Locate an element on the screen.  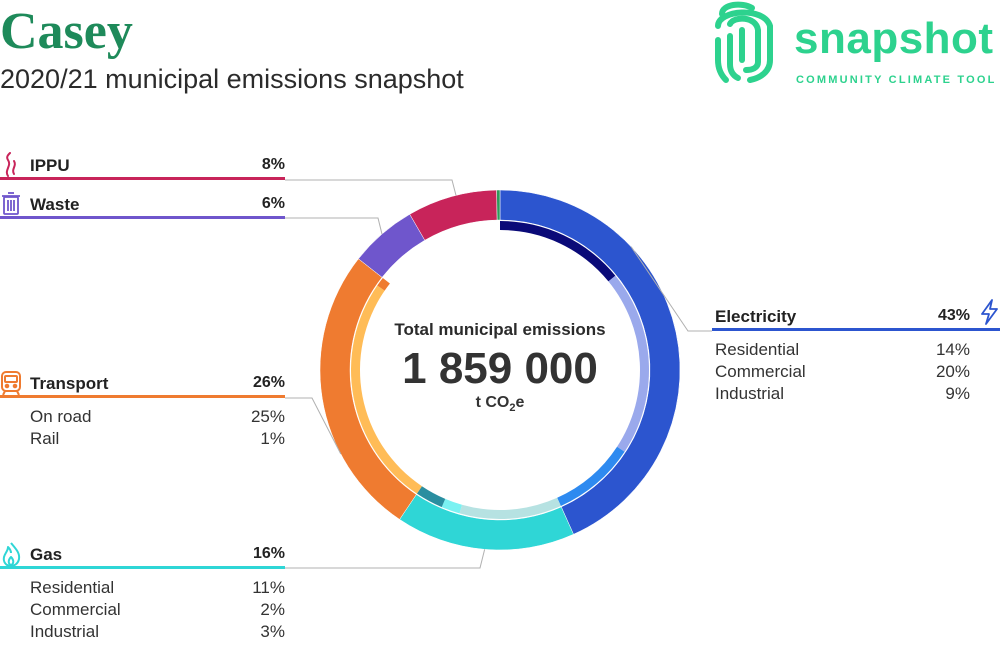
category-percent: 8% is located at coordinates (273, 164).